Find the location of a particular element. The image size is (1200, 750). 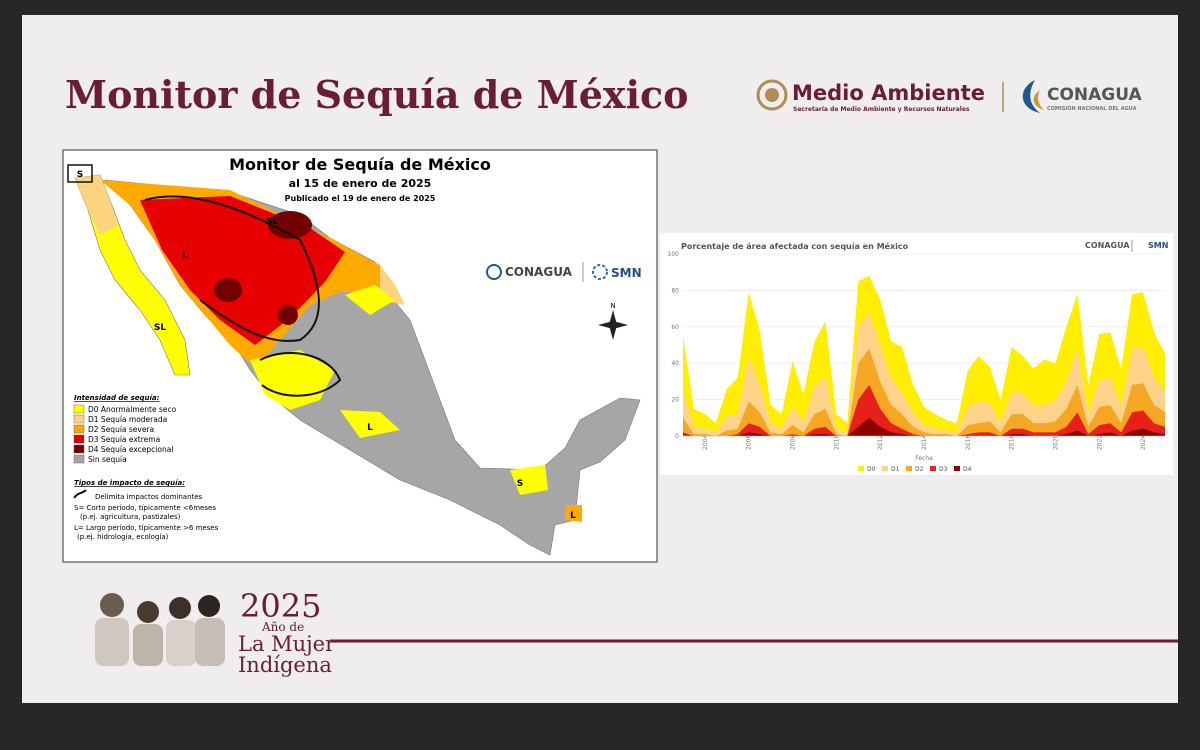

area-d0 is located at coordinates (924, 355).